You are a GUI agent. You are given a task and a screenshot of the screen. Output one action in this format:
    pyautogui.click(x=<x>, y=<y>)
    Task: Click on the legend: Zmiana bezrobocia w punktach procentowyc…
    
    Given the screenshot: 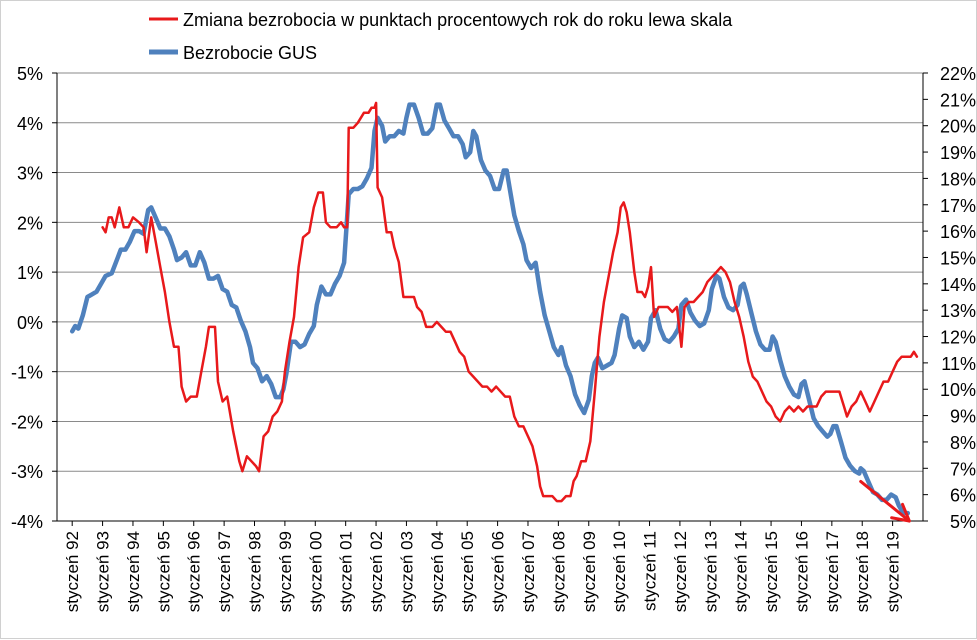 What is the action you would take?
    pyautogui.click(x=441, y=36)
    